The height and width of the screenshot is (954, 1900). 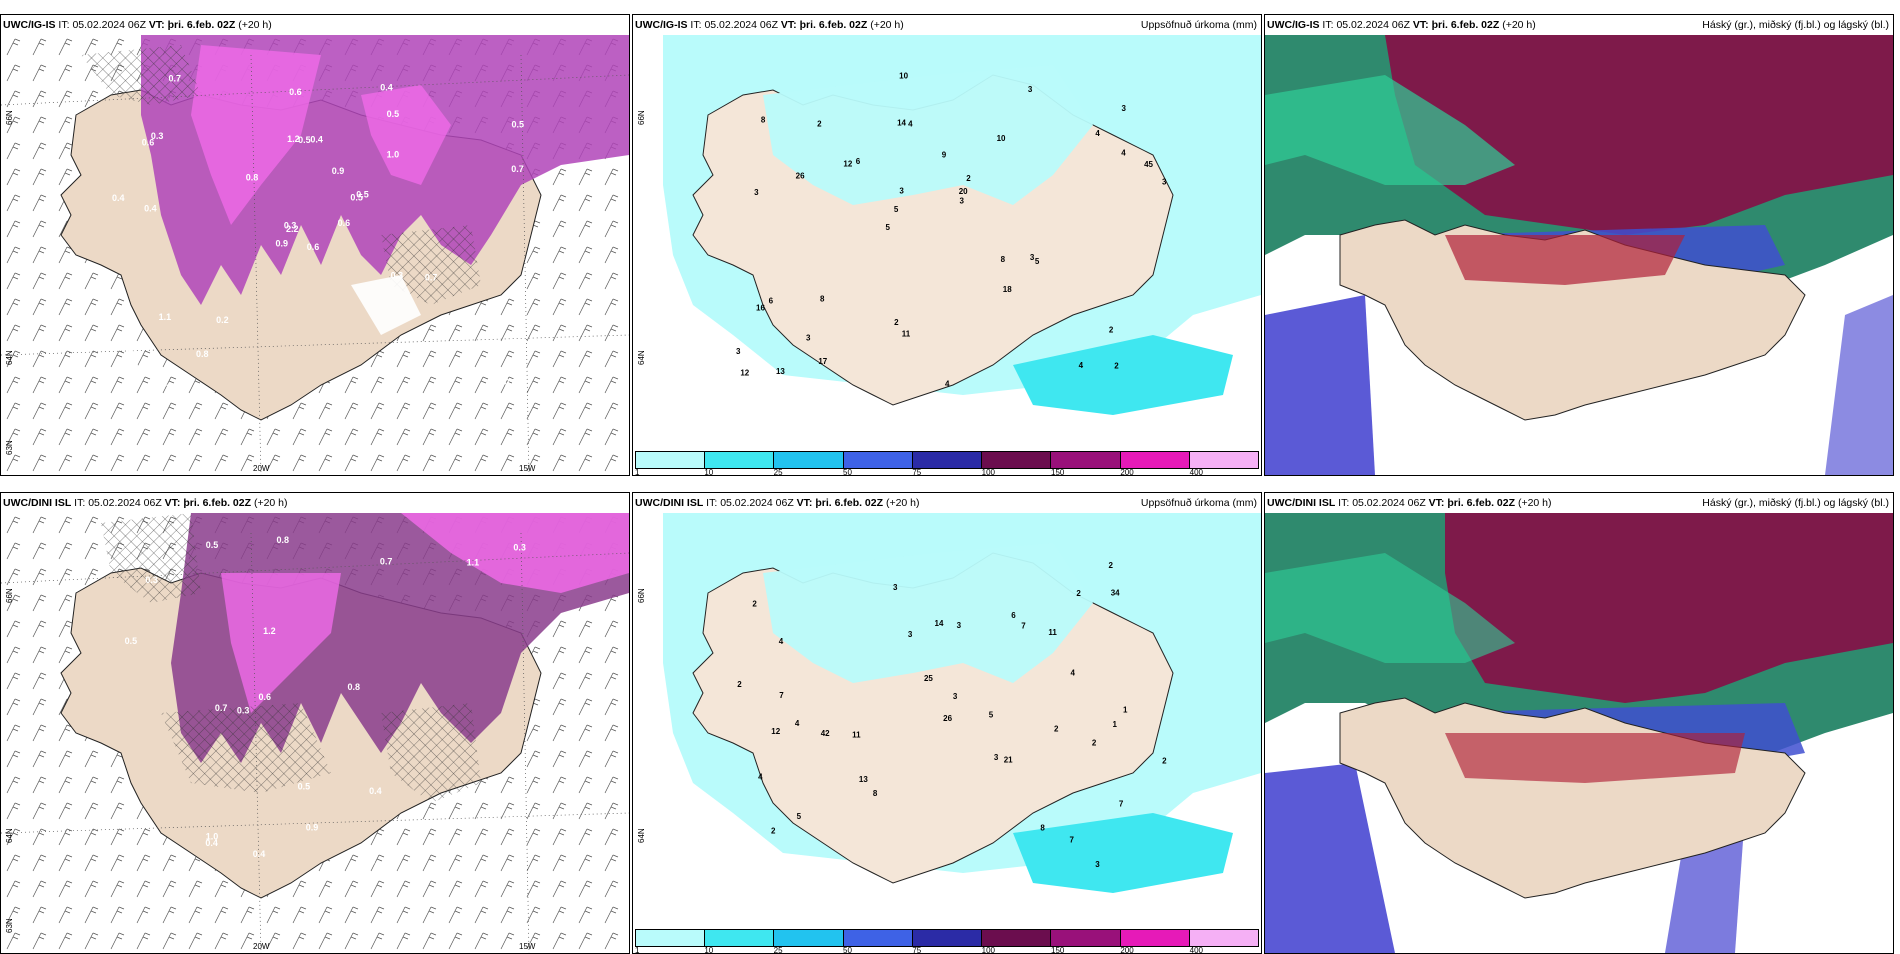 I want to click on legend-tick: 400, so click(x=1196, y=472).